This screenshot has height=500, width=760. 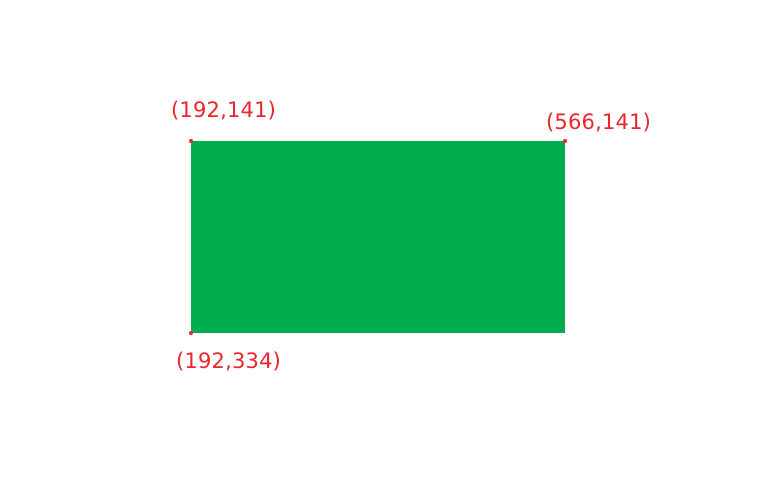 I want to click on top-right-corner-dot, so click(x=565, y=141).